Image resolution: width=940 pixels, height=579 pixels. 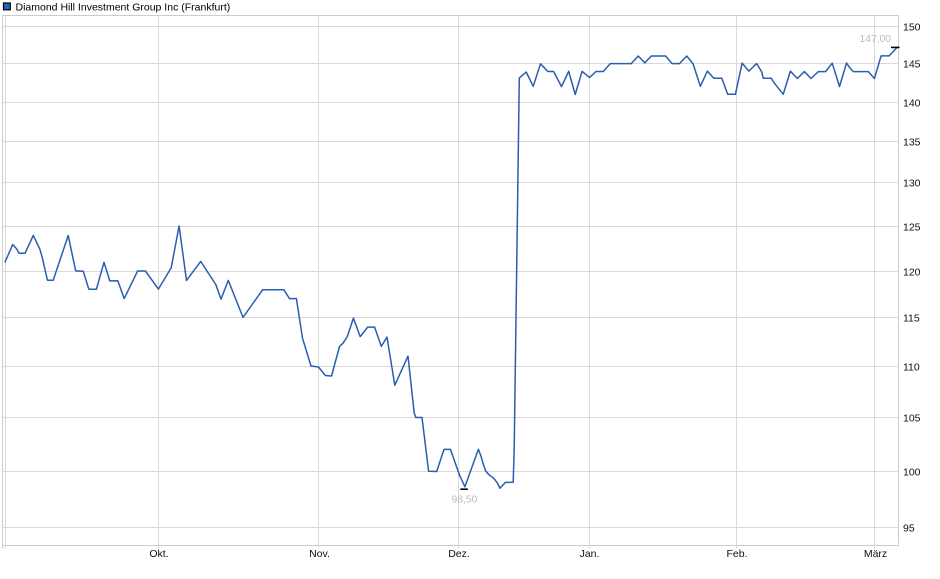 I want to click on svg-text: Nov., so click(x=319, y=554).